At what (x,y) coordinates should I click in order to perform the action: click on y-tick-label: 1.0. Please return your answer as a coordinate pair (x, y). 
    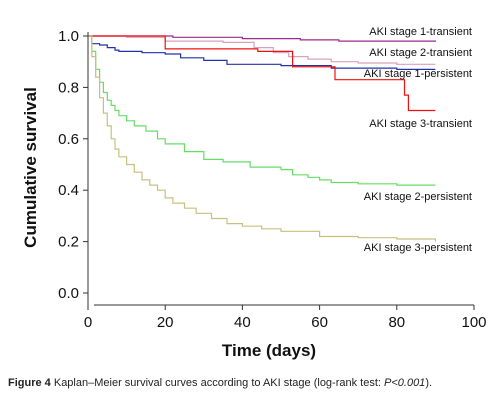
    Looking at the image, I should click on (68, 36).